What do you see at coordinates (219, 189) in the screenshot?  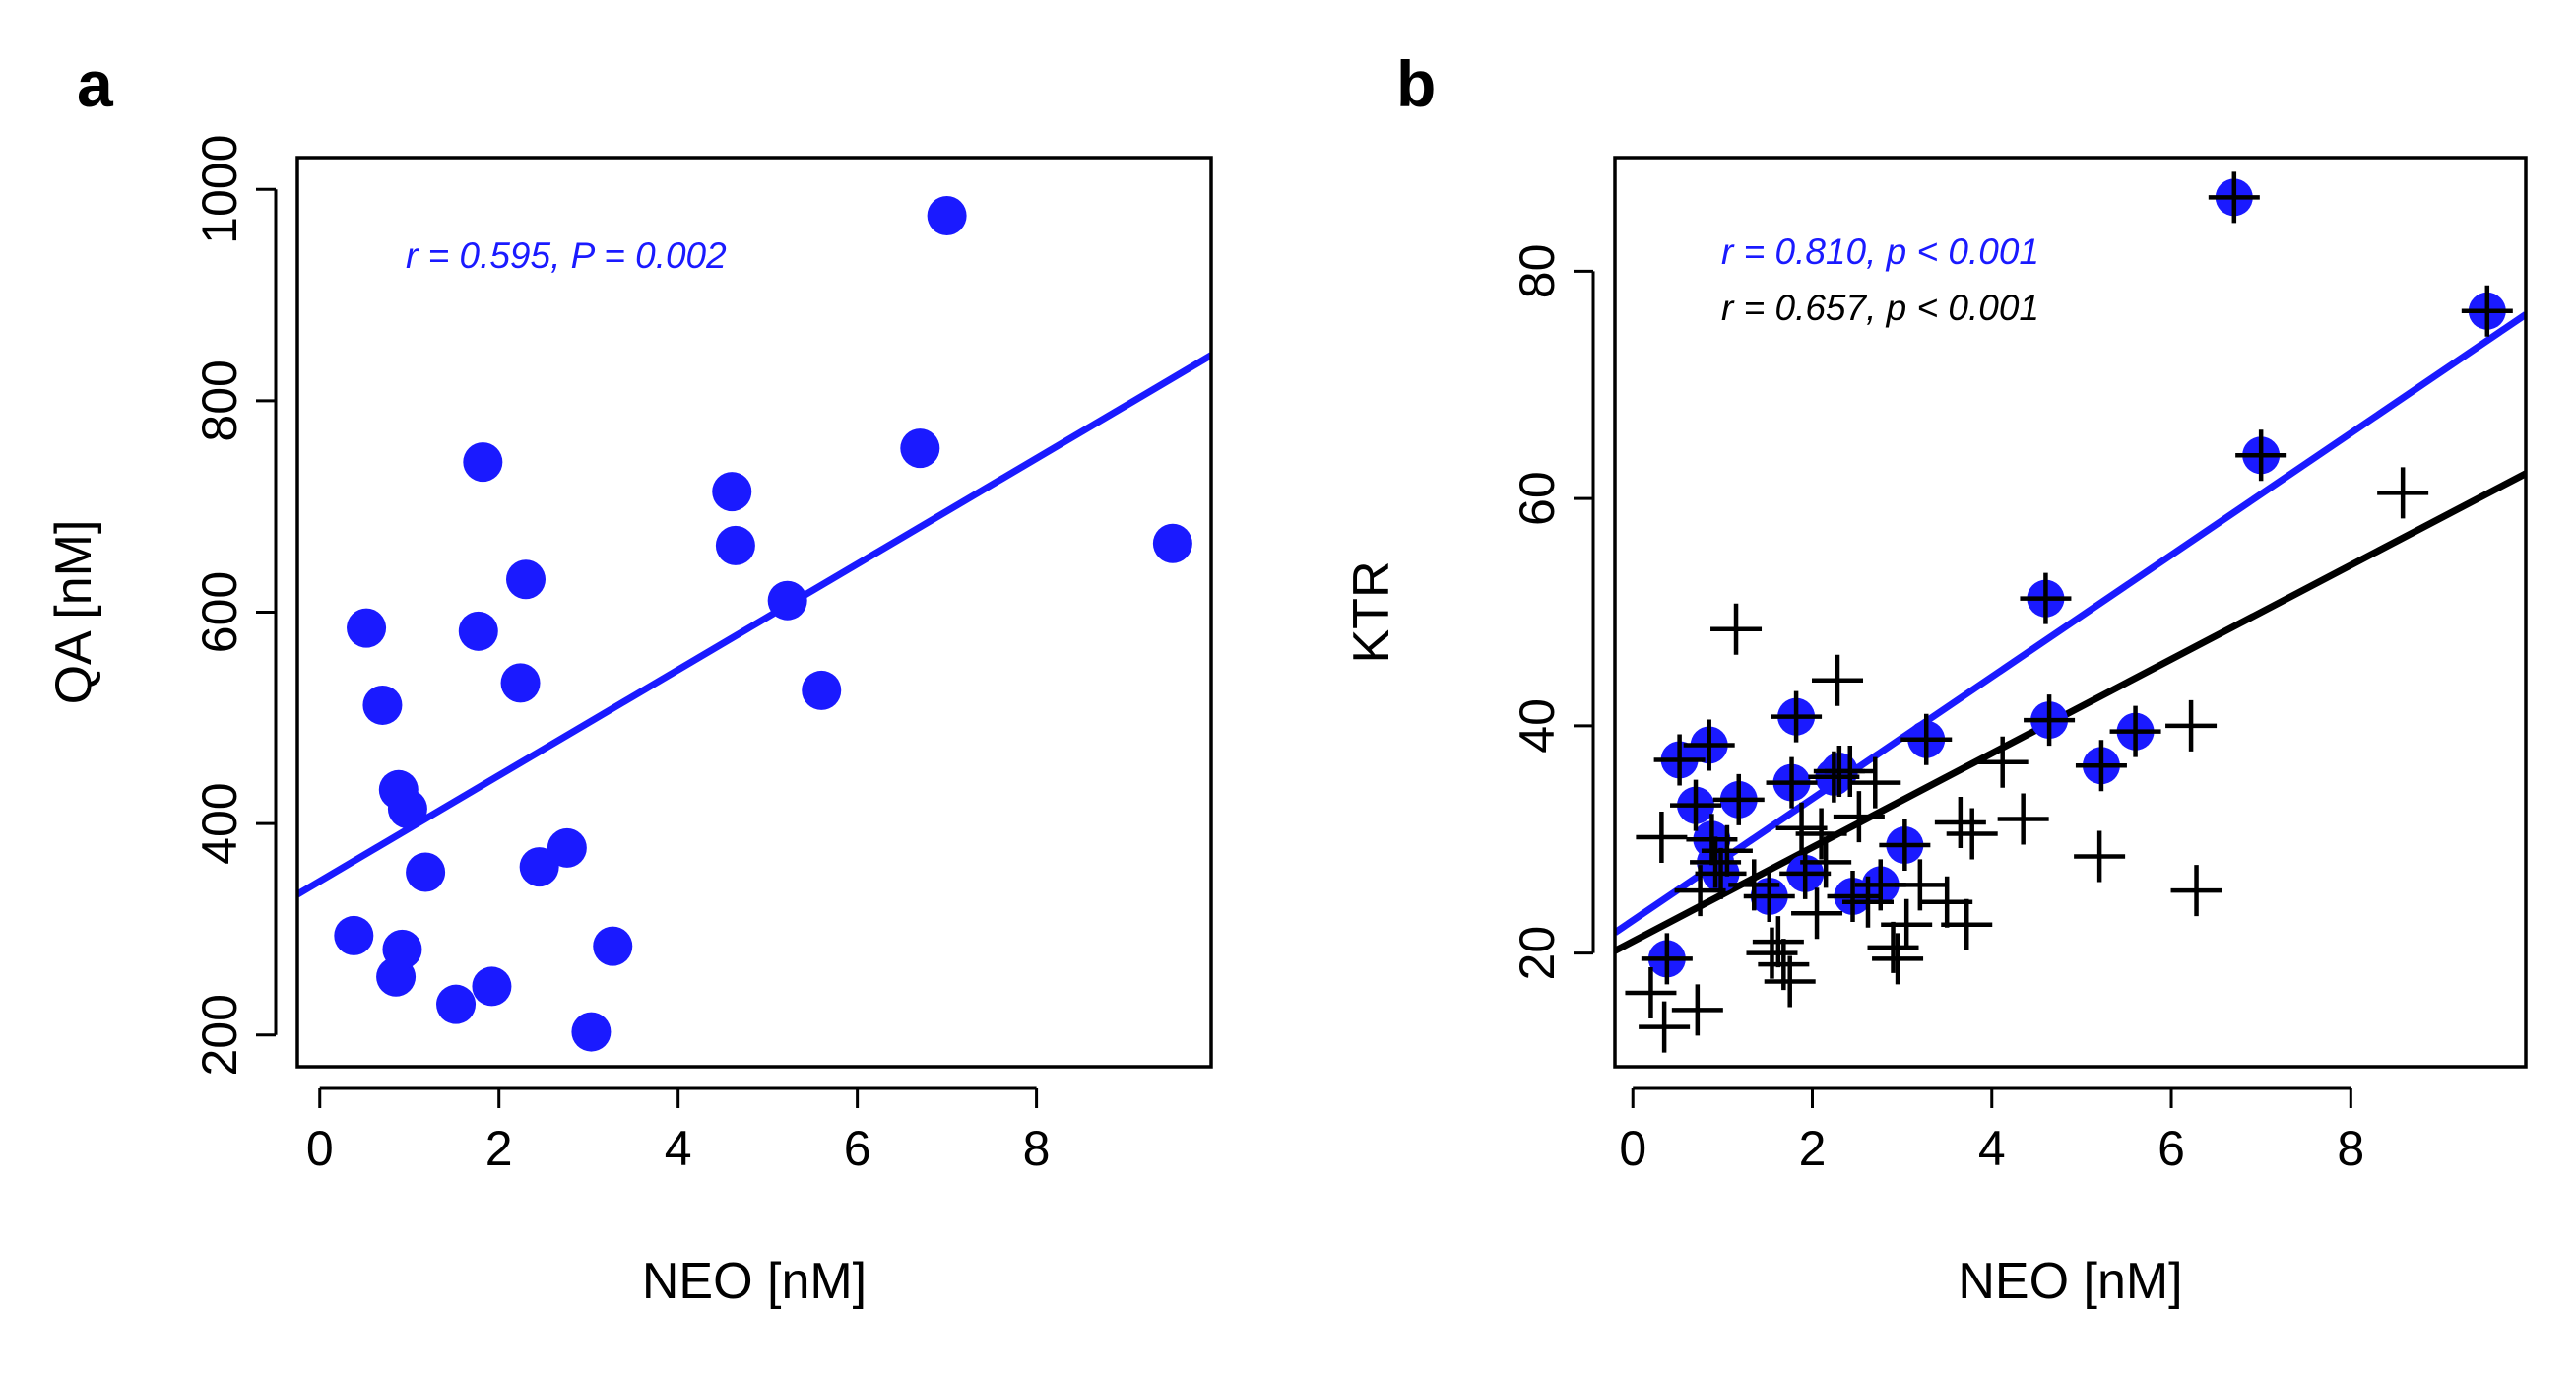 I see `y-tick-label: 1000` at bounding box center [219, 189].